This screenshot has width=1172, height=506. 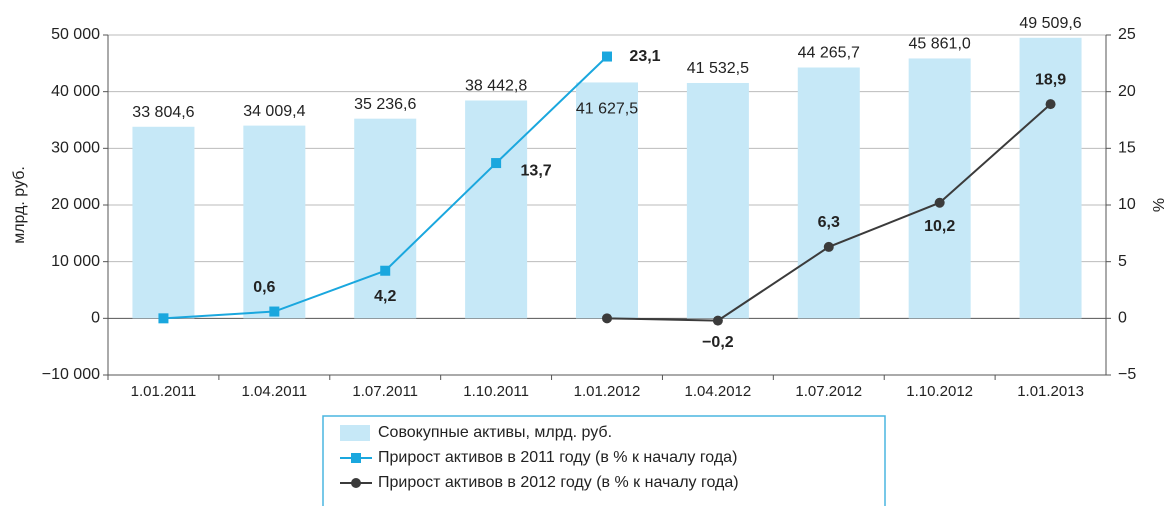 I want to click on line-value-label: 10,2, so click(x=939, y=226).